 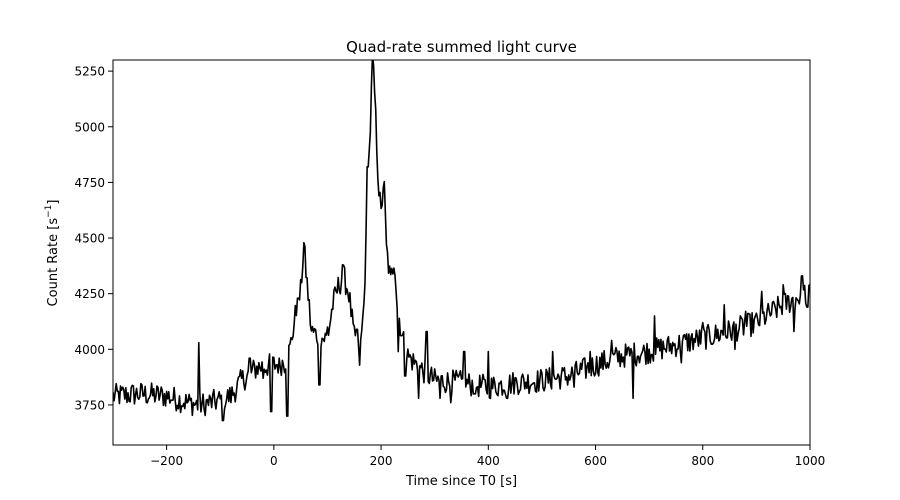 What do you see at coordinates (89, 350) in the screenshot?
I see `y-tick-label: 4000` at bounding box center [89, 350].